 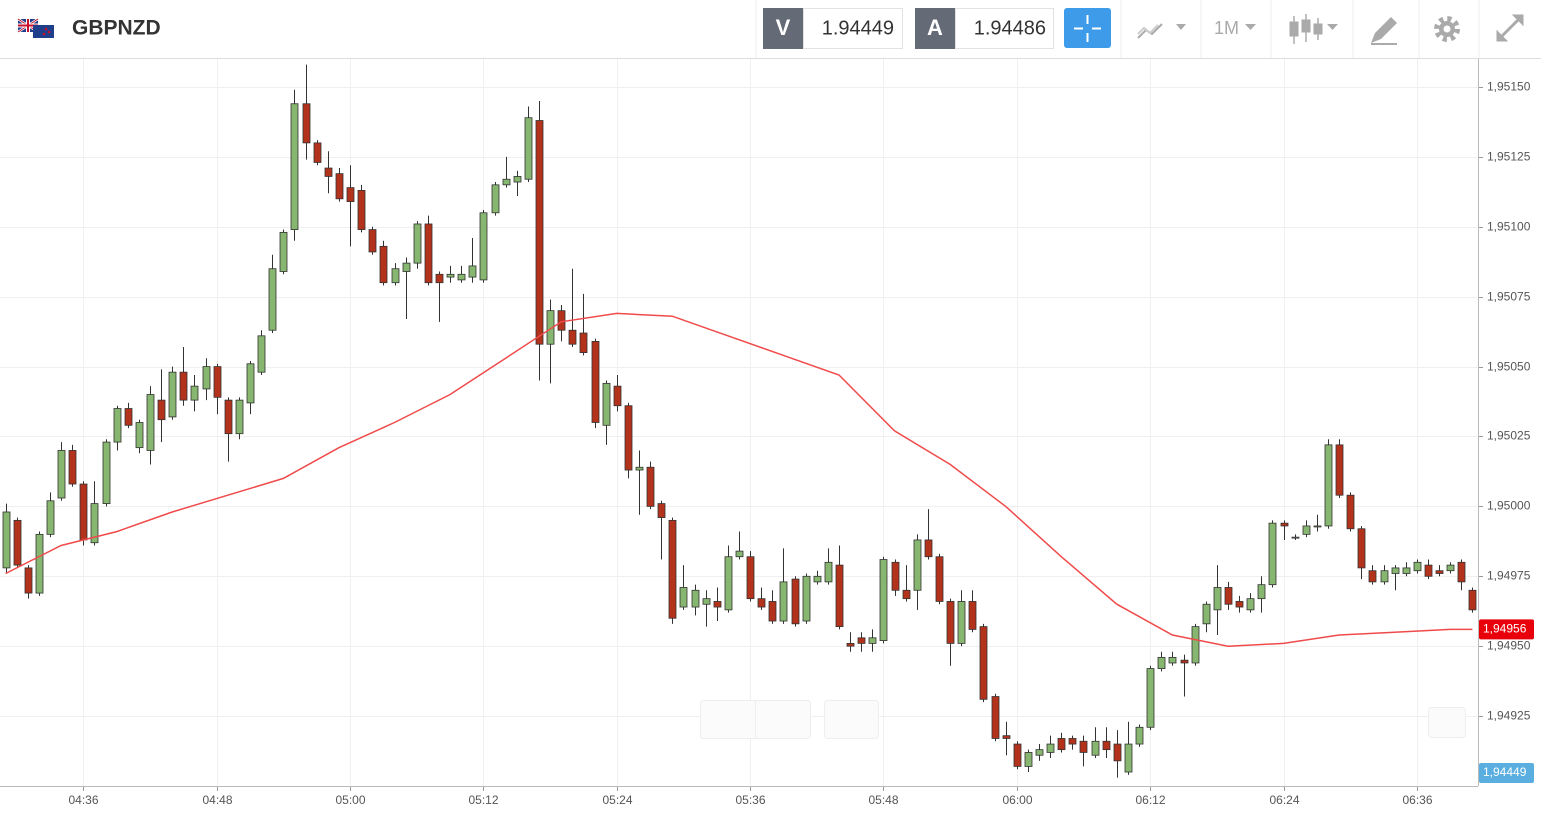 I want to click on last-price-tag, so click(x=1506, y=629).